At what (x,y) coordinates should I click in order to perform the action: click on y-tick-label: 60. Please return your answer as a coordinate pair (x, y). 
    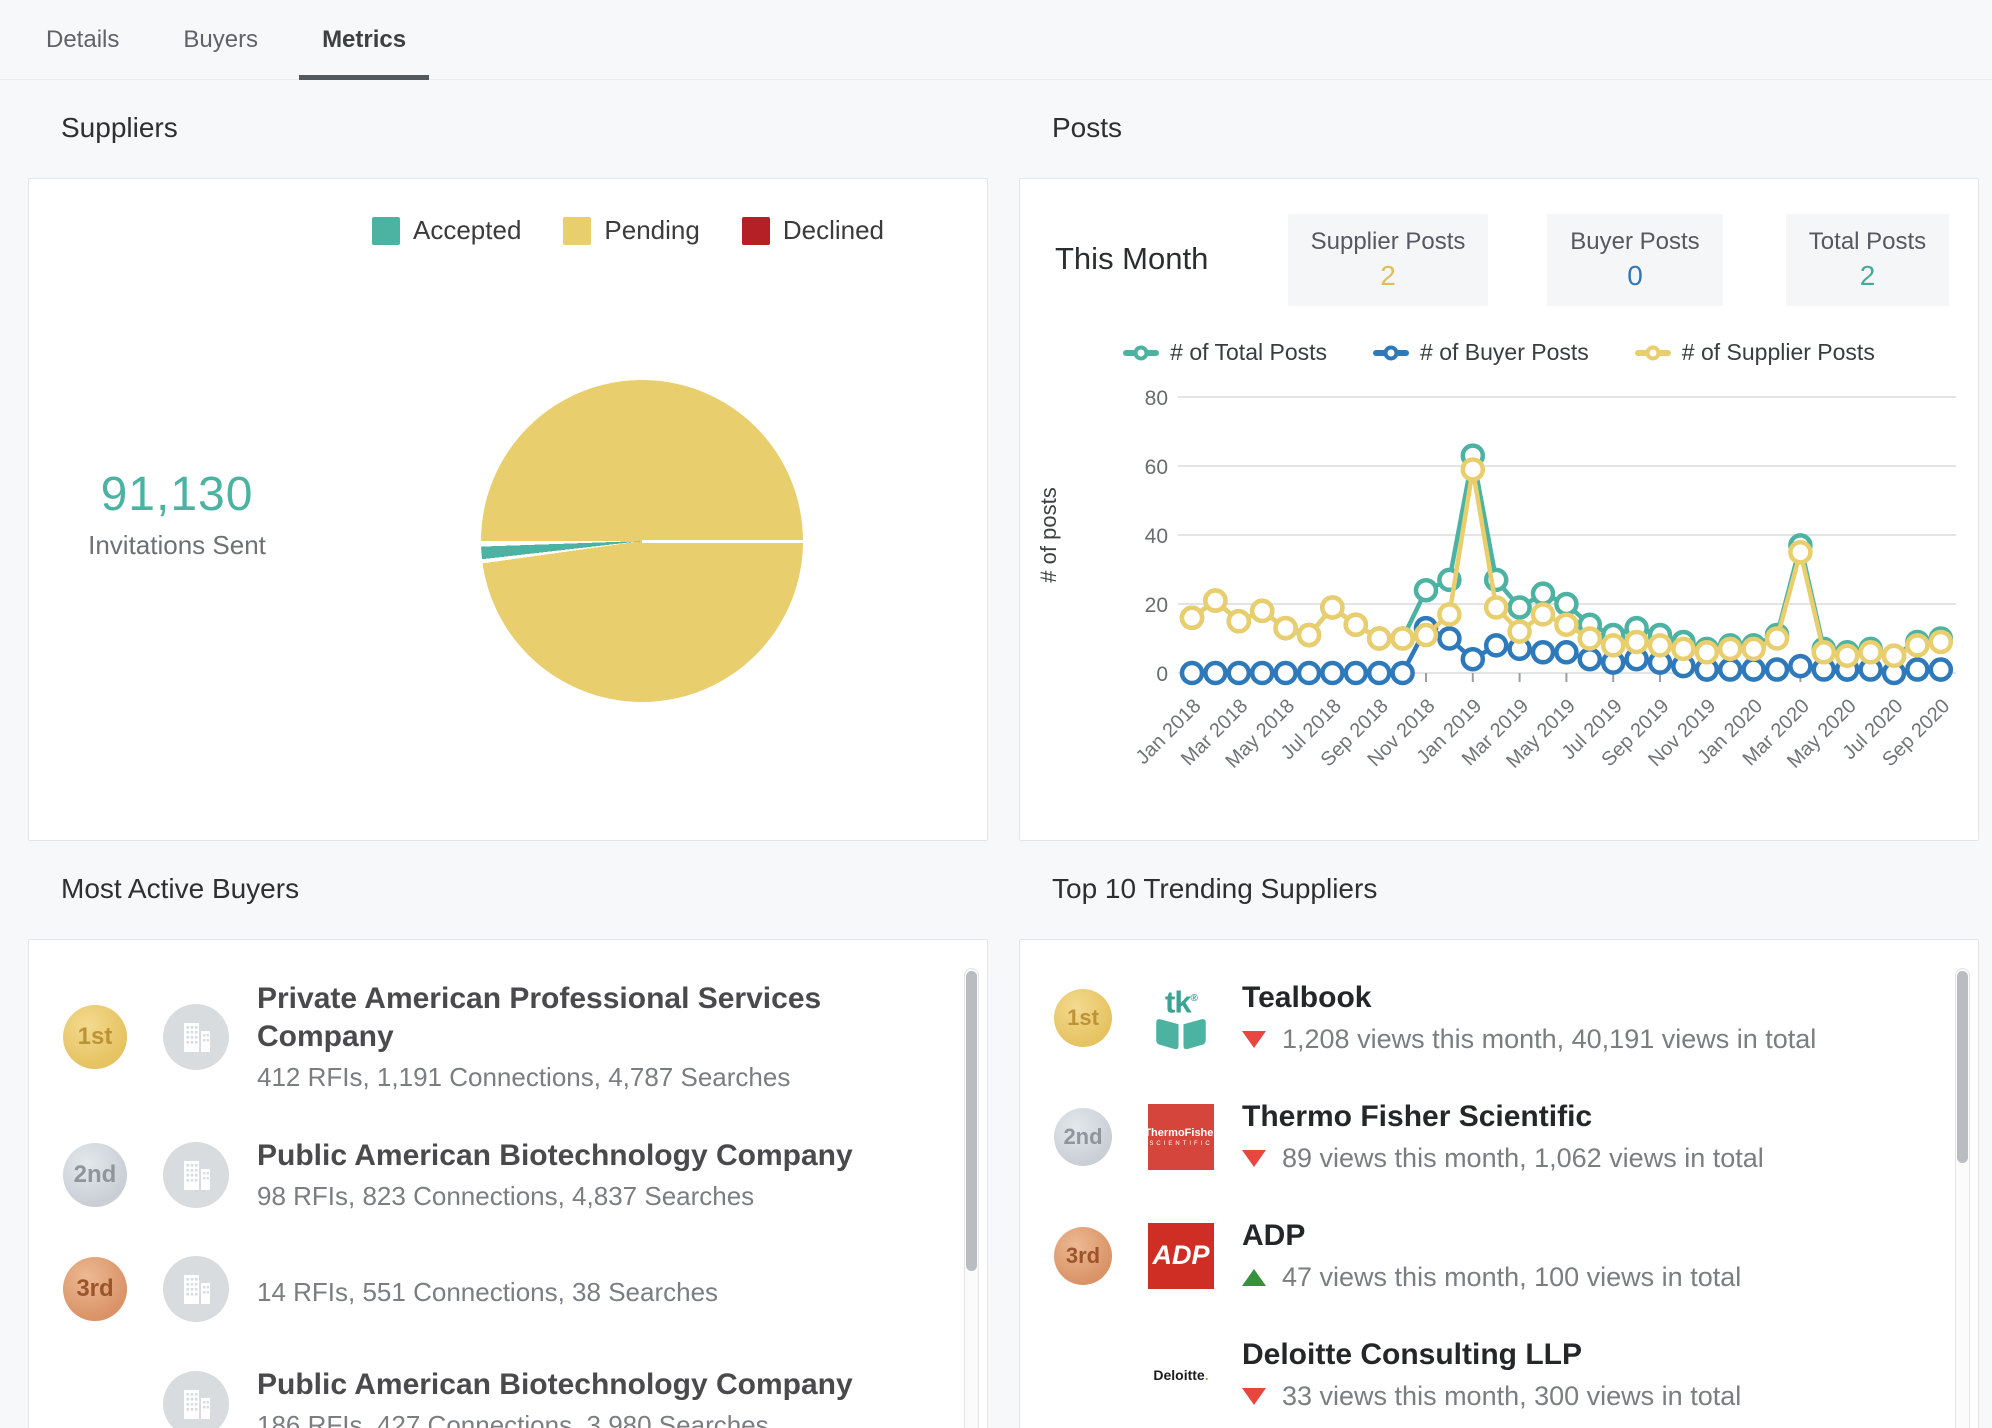
    Looking at the image, I should click on (1156, 467).